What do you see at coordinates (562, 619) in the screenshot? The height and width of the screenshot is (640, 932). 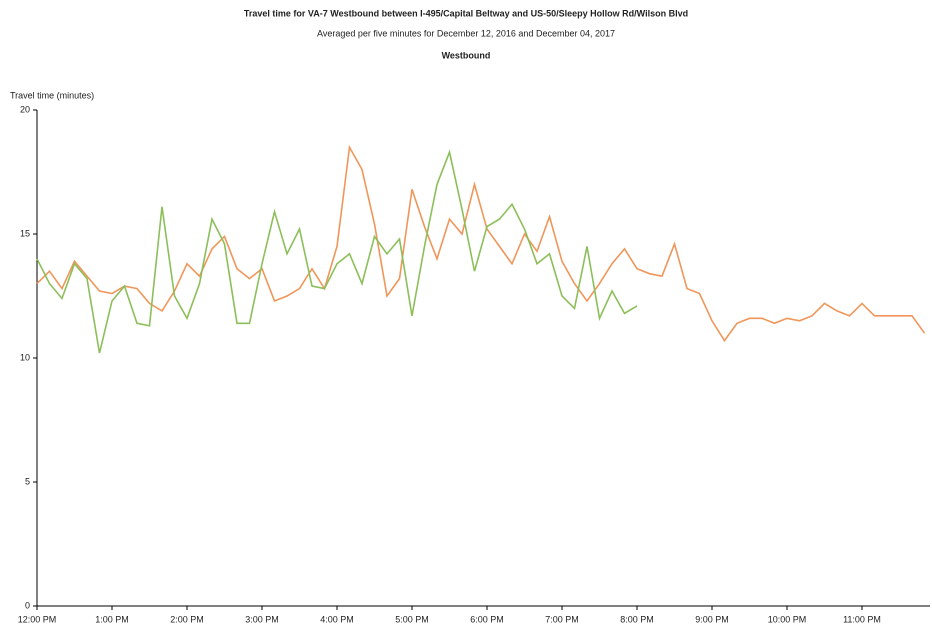 I see `x-tick-label: 7:00 PM` at bounding box center [562, 619].